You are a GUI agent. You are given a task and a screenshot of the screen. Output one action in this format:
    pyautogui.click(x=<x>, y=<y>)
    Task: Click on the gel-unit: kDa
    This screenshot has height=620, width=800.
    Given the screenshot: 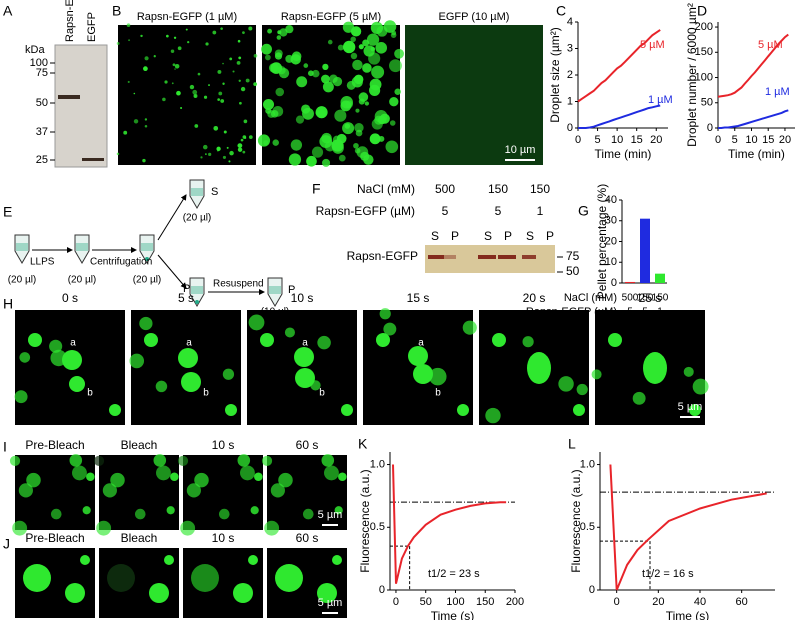 What is the action you would take?
    pyautogui.click(x=35, y=50)
    